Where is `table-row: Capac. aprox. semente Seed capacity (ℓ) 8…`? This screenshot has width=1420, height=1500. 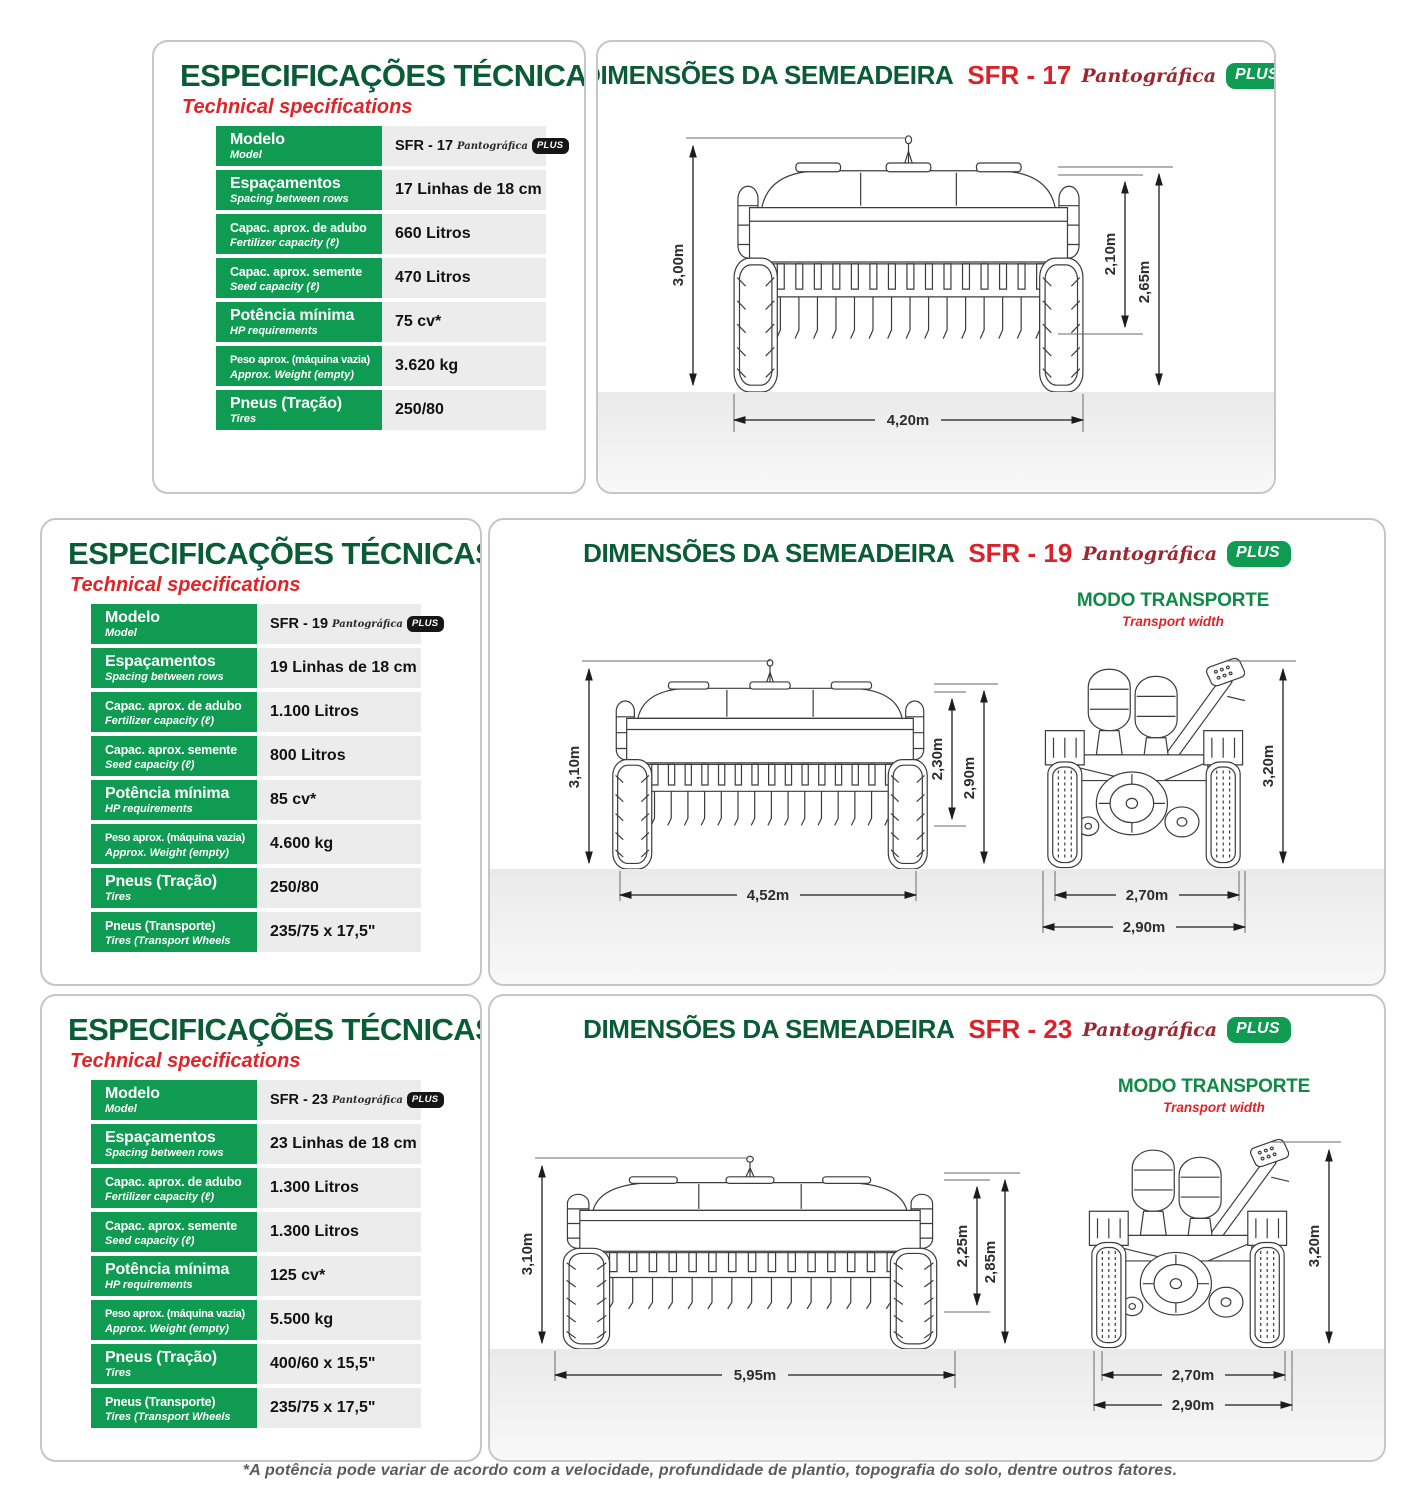
table-row: Capac. aprox. semente Seed capacity (ℓ) 8… is located at coordinates (256, 756).